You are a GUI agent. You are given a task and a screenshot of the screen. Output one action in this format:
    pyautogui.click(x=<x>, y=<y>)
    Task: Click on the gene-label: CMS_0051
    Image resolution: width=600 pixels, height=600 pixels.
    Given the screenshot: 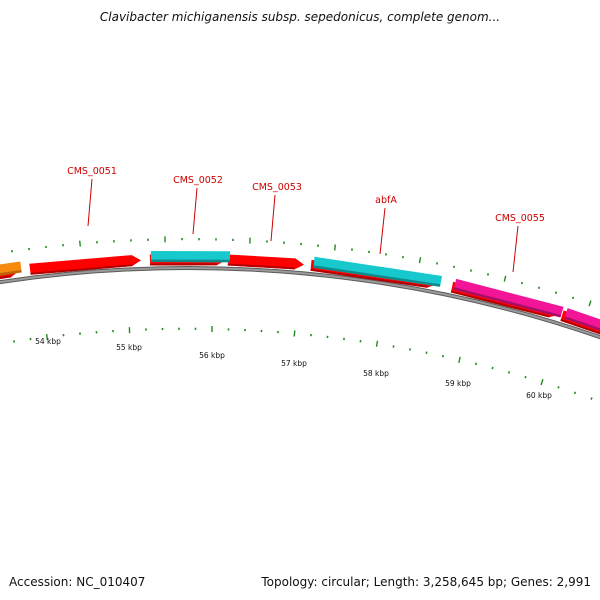 What is the action you would take?
    pyautogui.click(x=92, y=171)
    